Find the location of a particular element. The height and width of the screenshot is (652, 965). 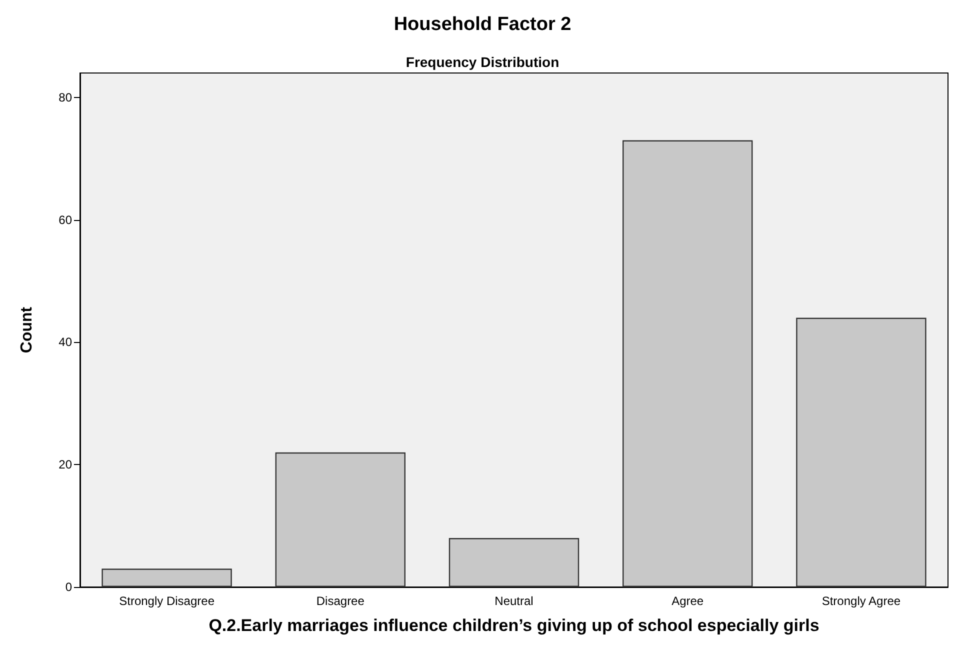

x-tick-label: Disagree is located at coordinates (340, 601).